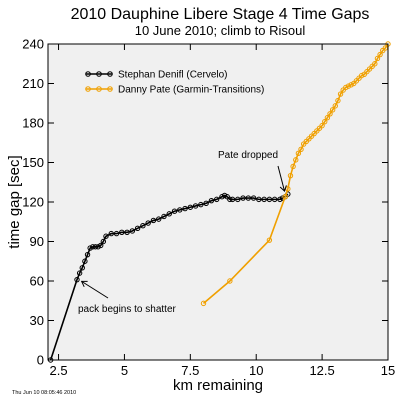 The image size is (400, 400). What do you see at coordinates (388, 370) in the screenshot?
I see `x-tick-label: 15` at bounding box center [388, 370].